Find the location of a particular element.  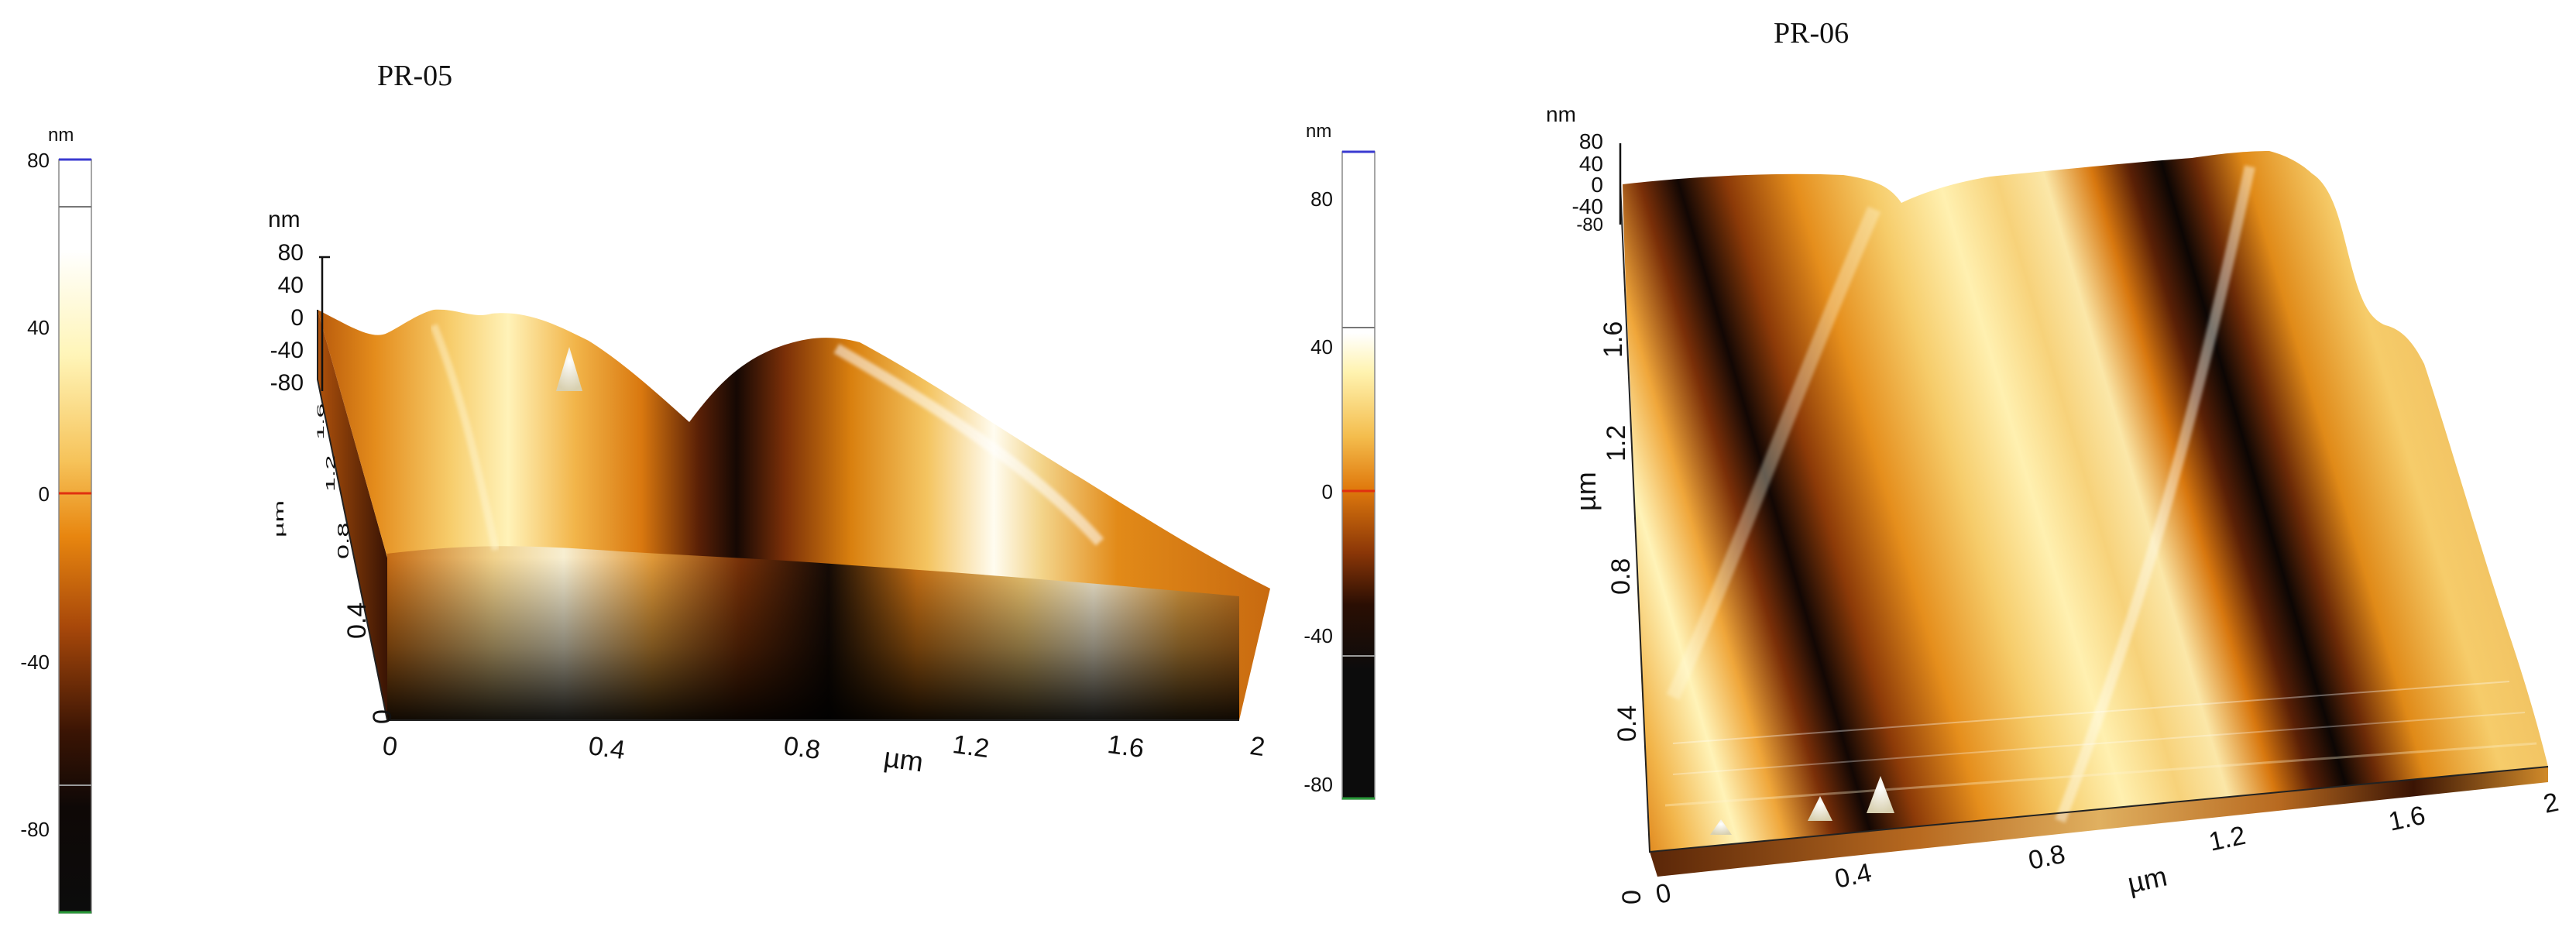

colorbar-pr05: nm 80 40 0 -40 -80 is located at coordinates (56, 519).